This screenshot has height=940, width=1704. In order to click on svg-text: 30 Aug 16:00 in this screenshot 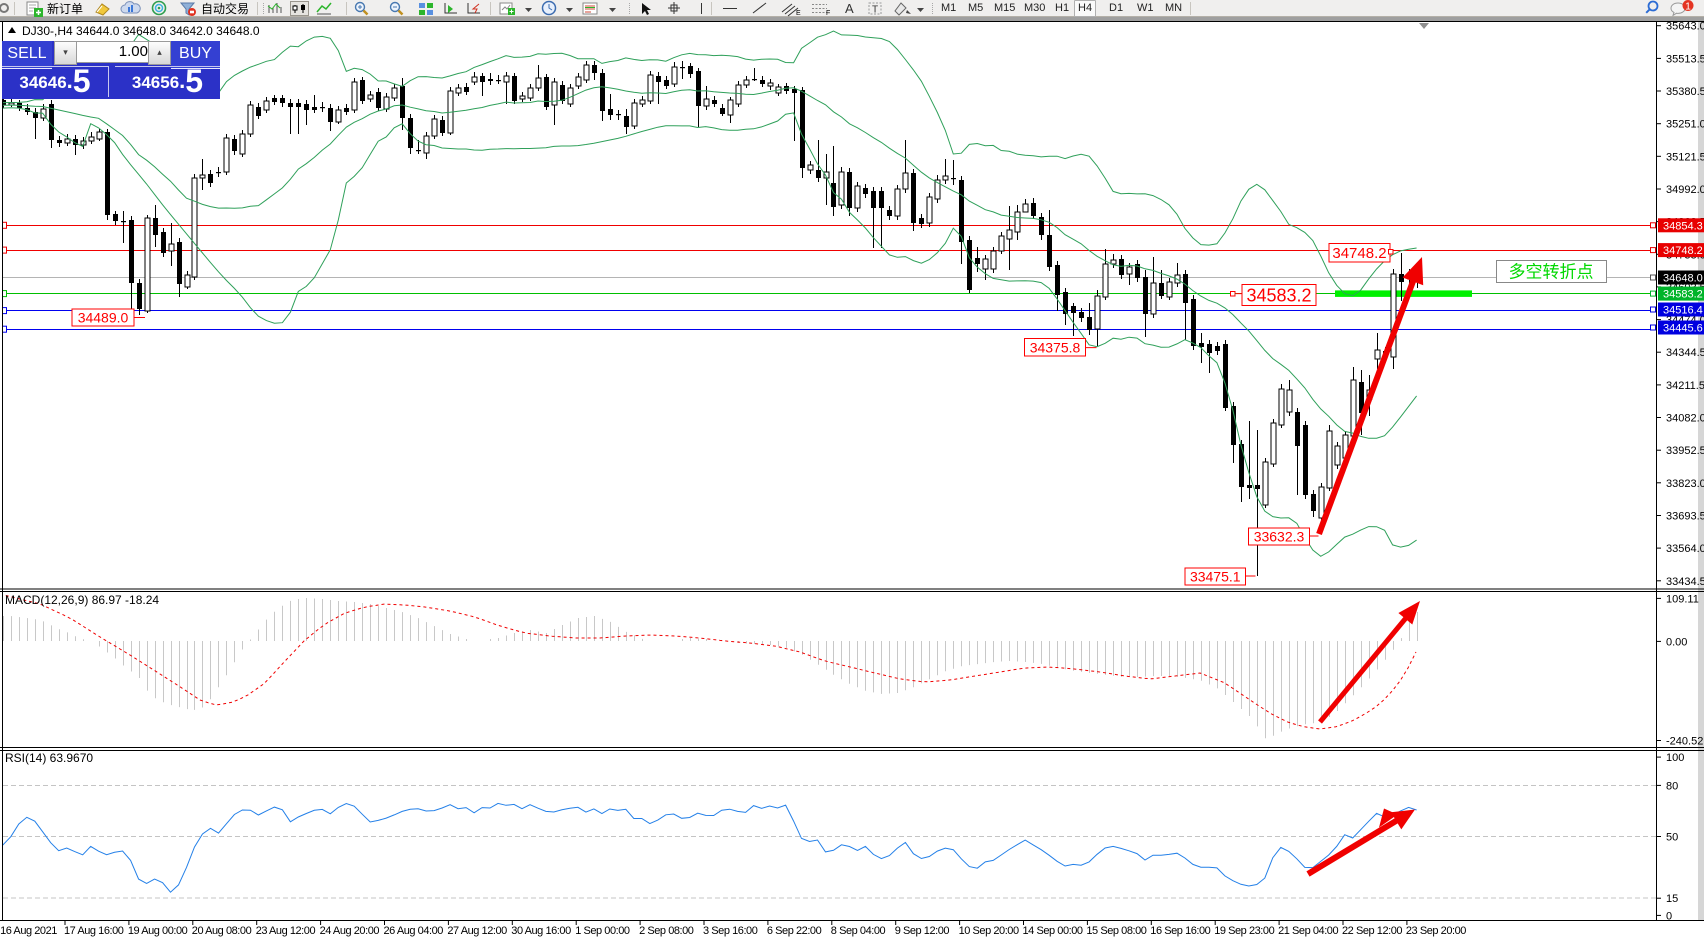, I will do `click(541, 931)`.